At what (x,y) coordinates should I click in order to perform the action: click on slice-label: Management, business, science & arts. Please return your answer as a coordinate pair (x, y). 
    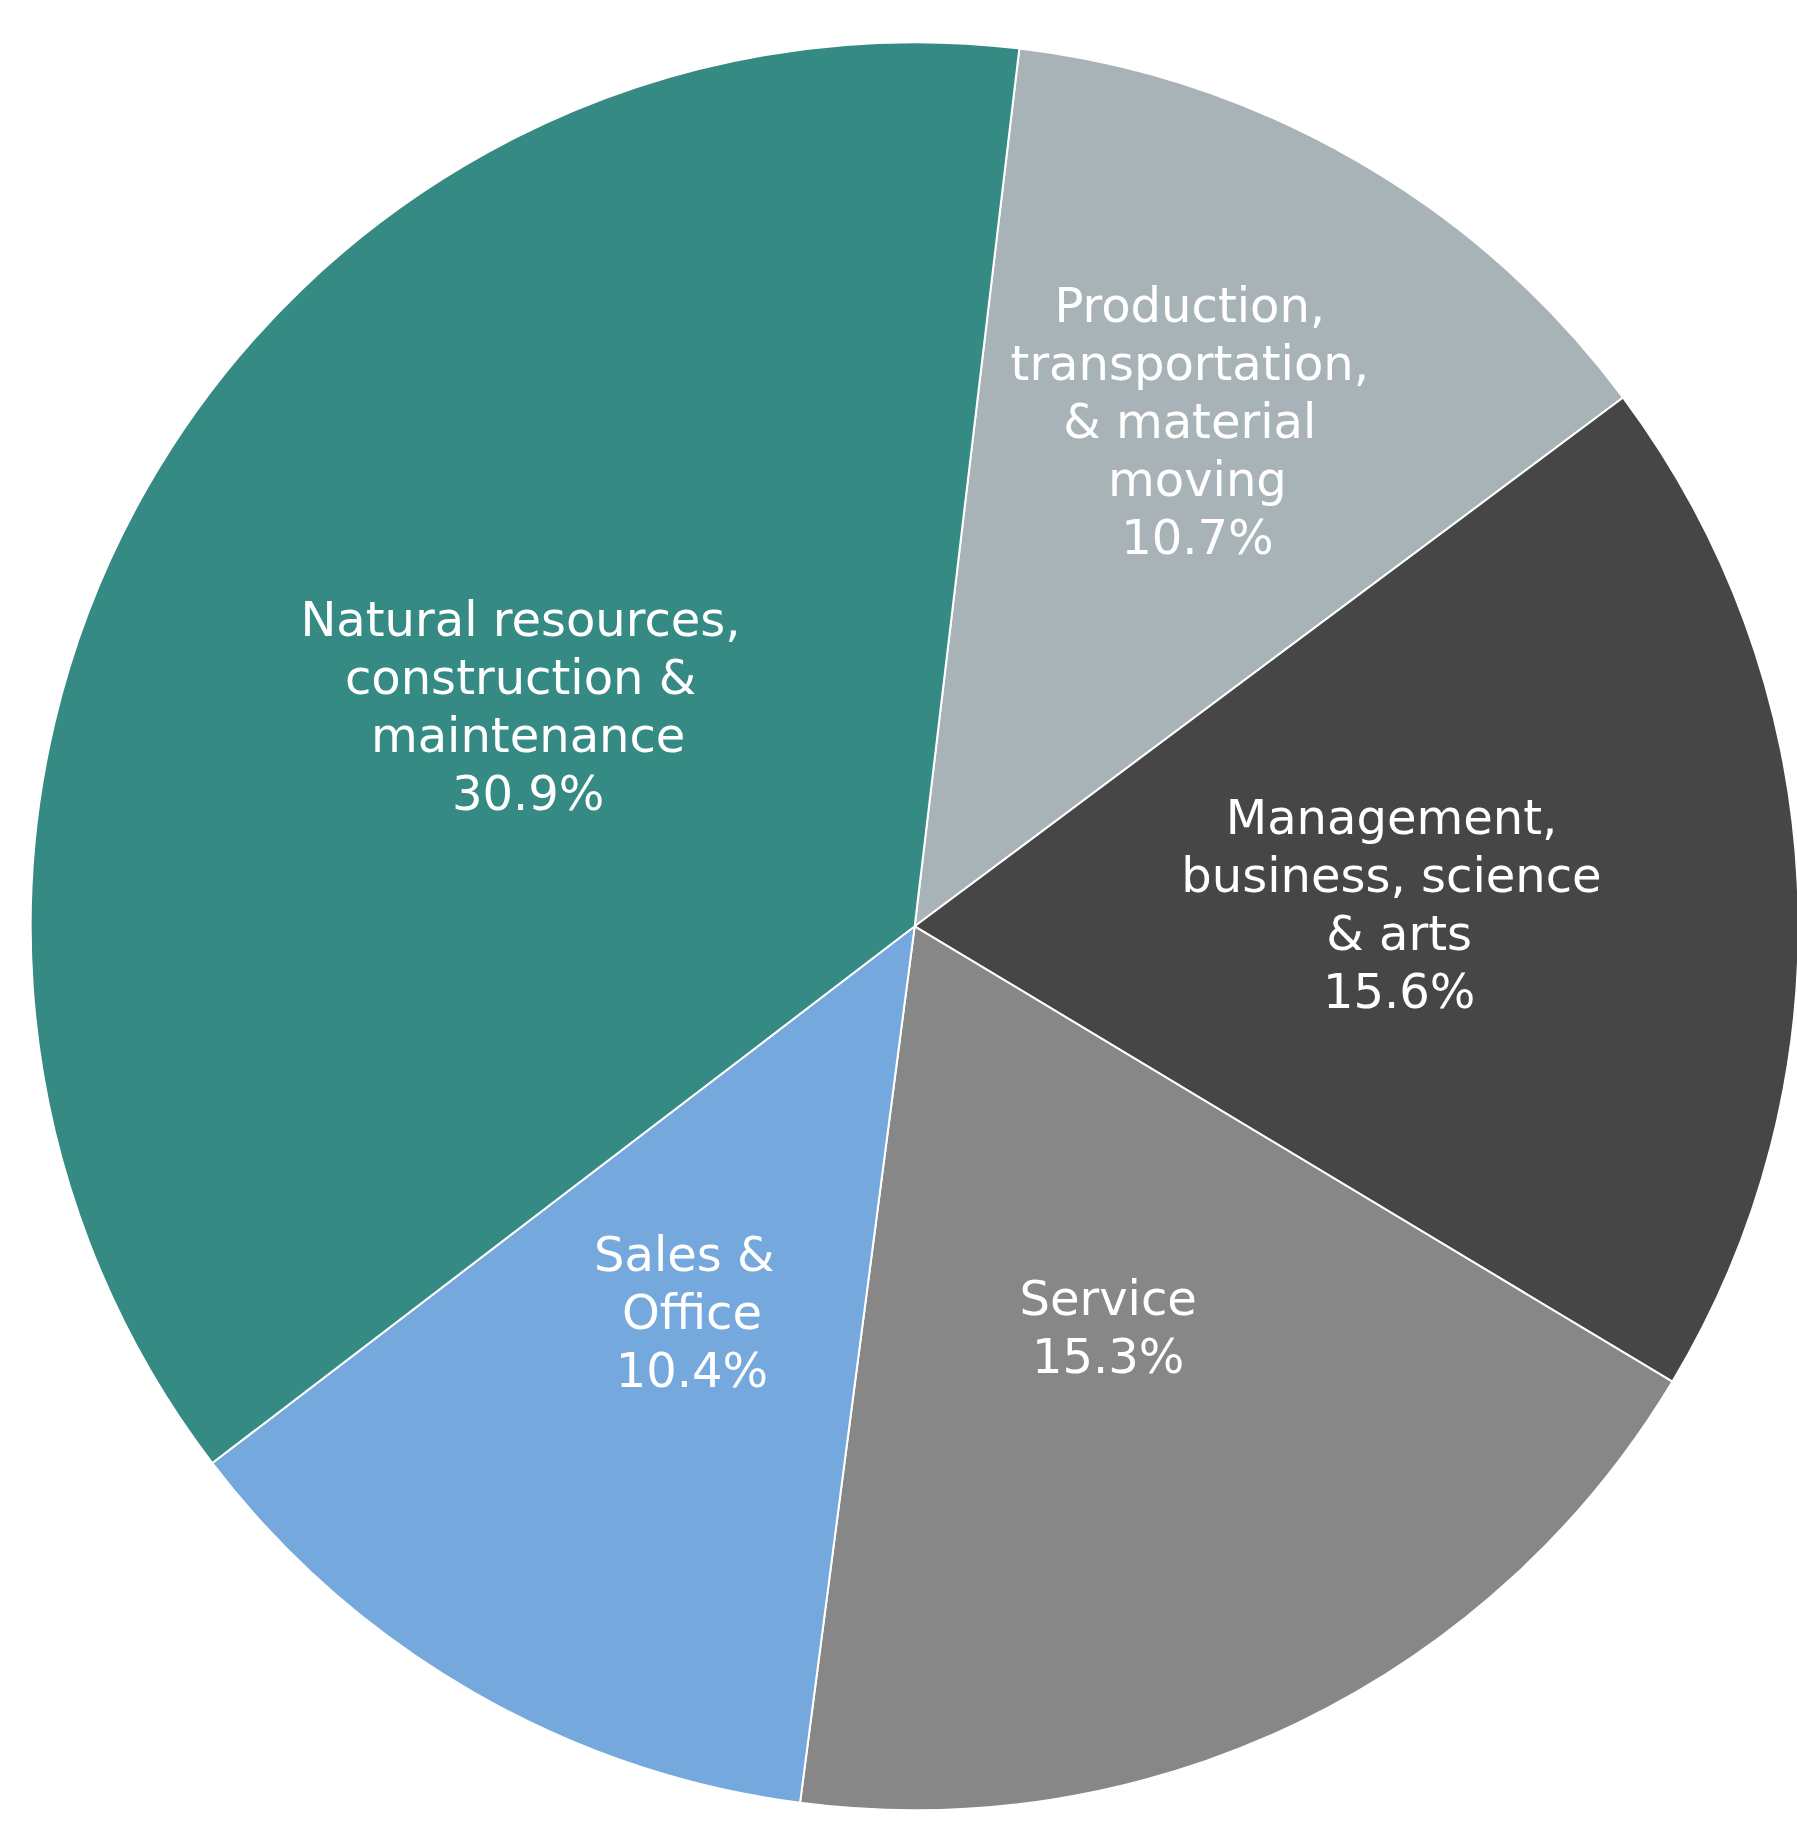
    Looking at the image, I should click on (1399, 875).